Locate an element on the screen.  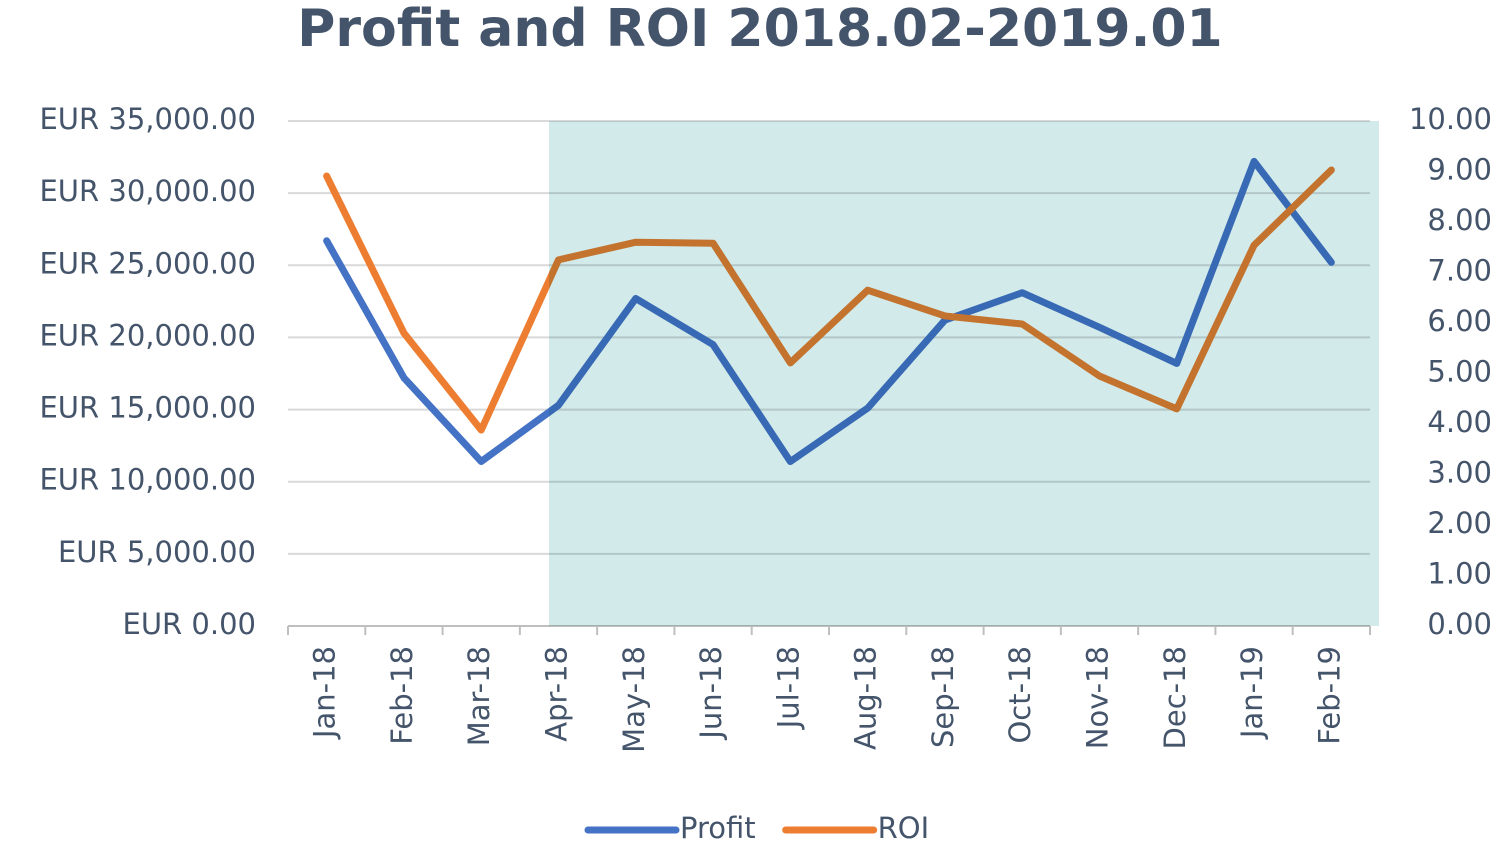
y2-tick-label: 10.00 is located at coordinates (1450, 119).